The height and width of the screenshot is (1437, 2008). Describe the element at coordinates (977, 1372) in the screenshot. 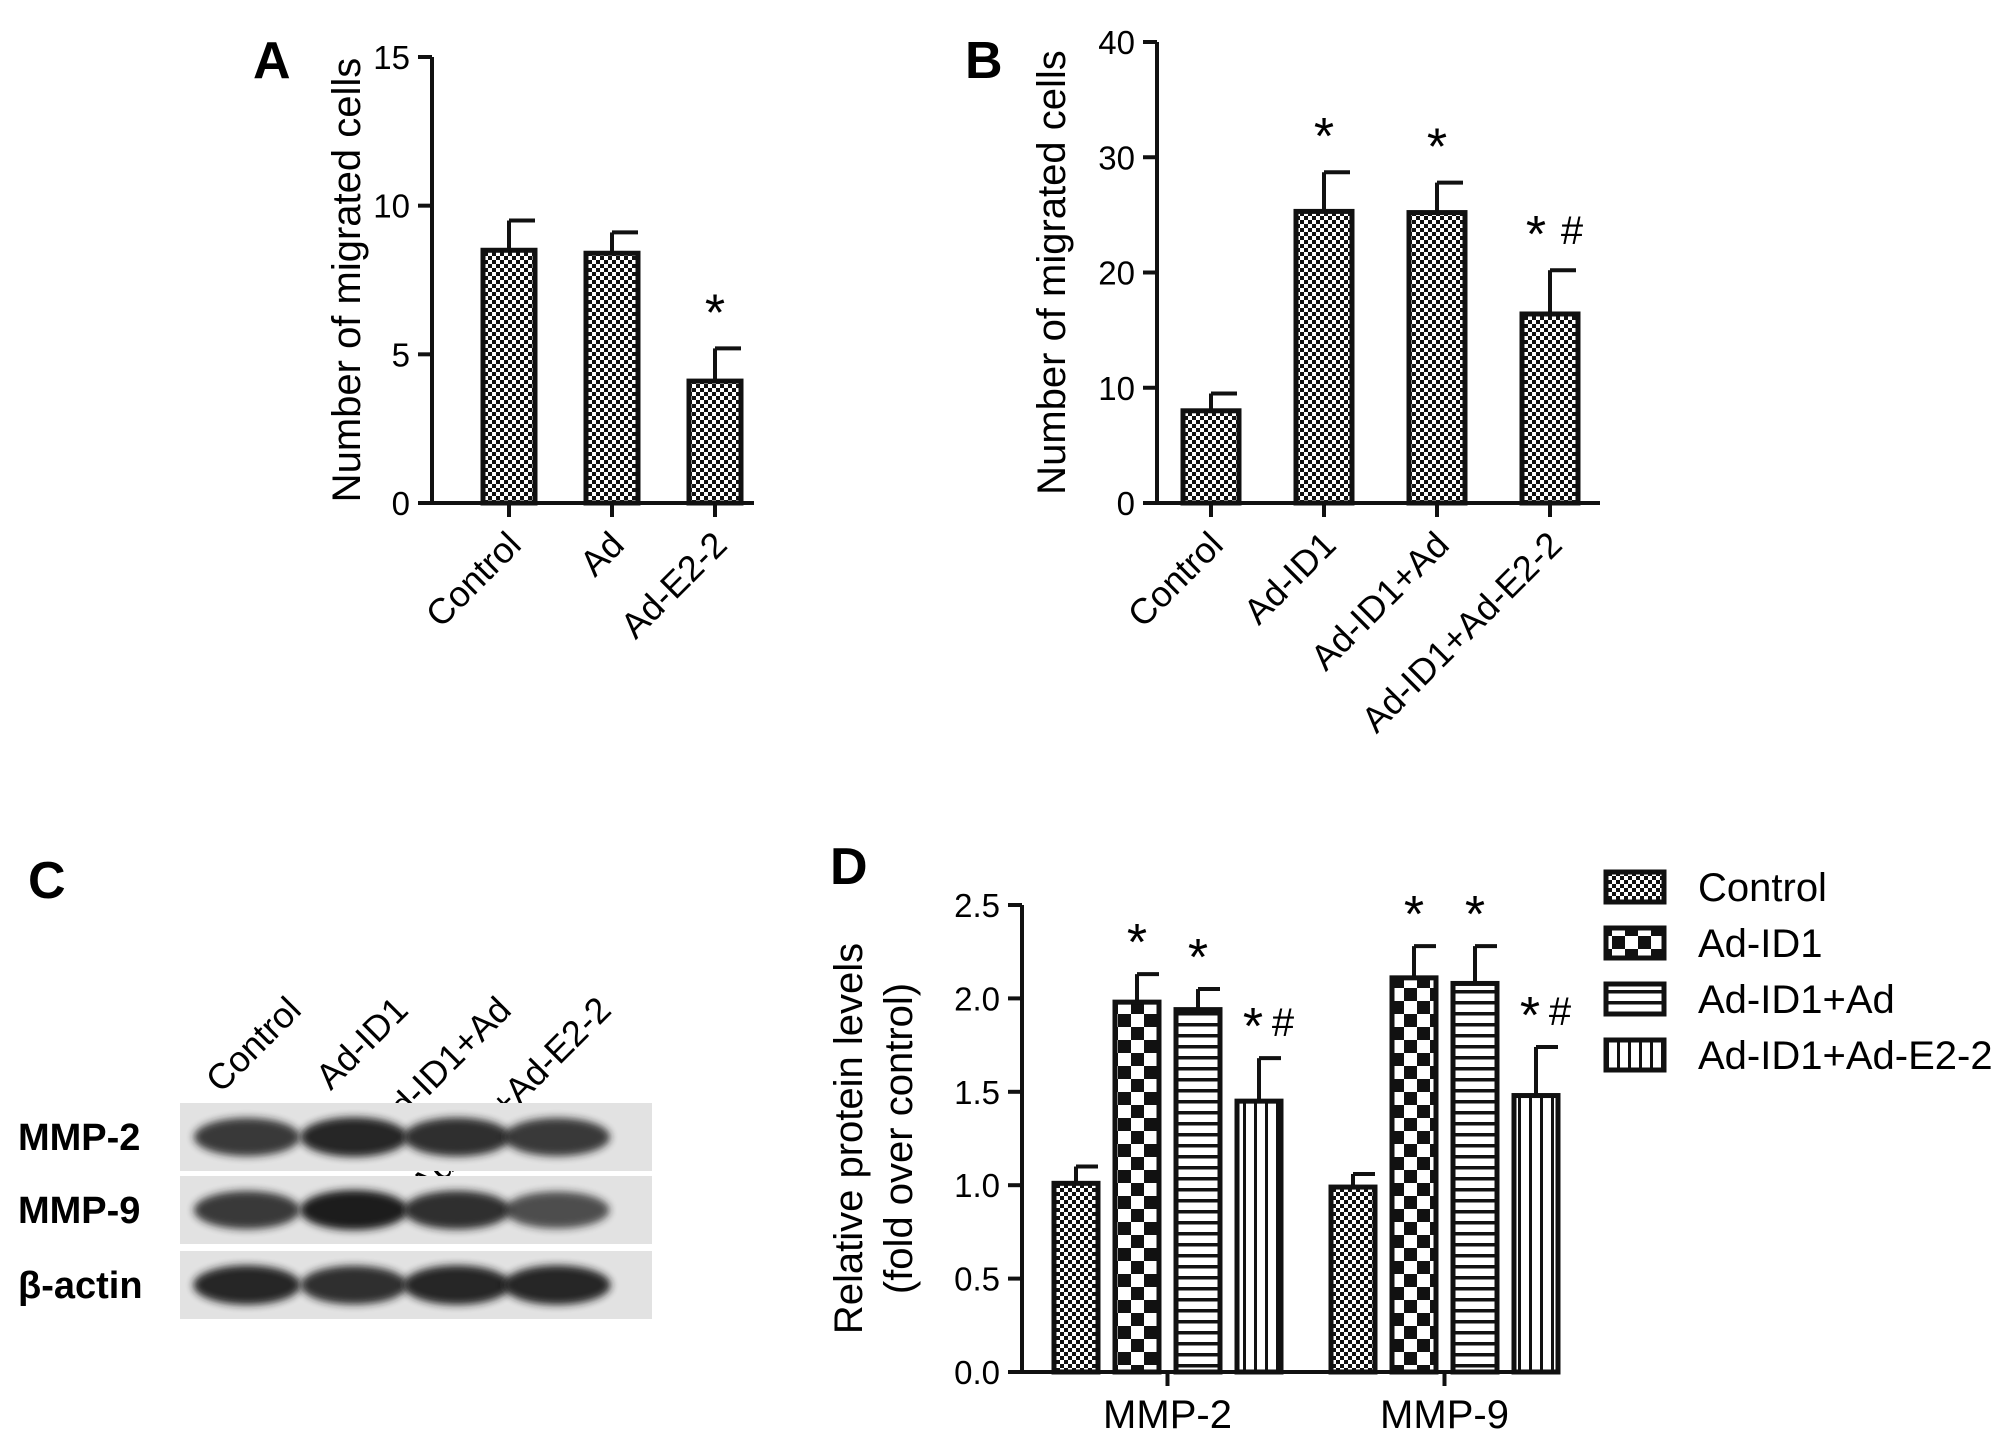

I see `chart-d-y-tick-label: 0.0` at that location.